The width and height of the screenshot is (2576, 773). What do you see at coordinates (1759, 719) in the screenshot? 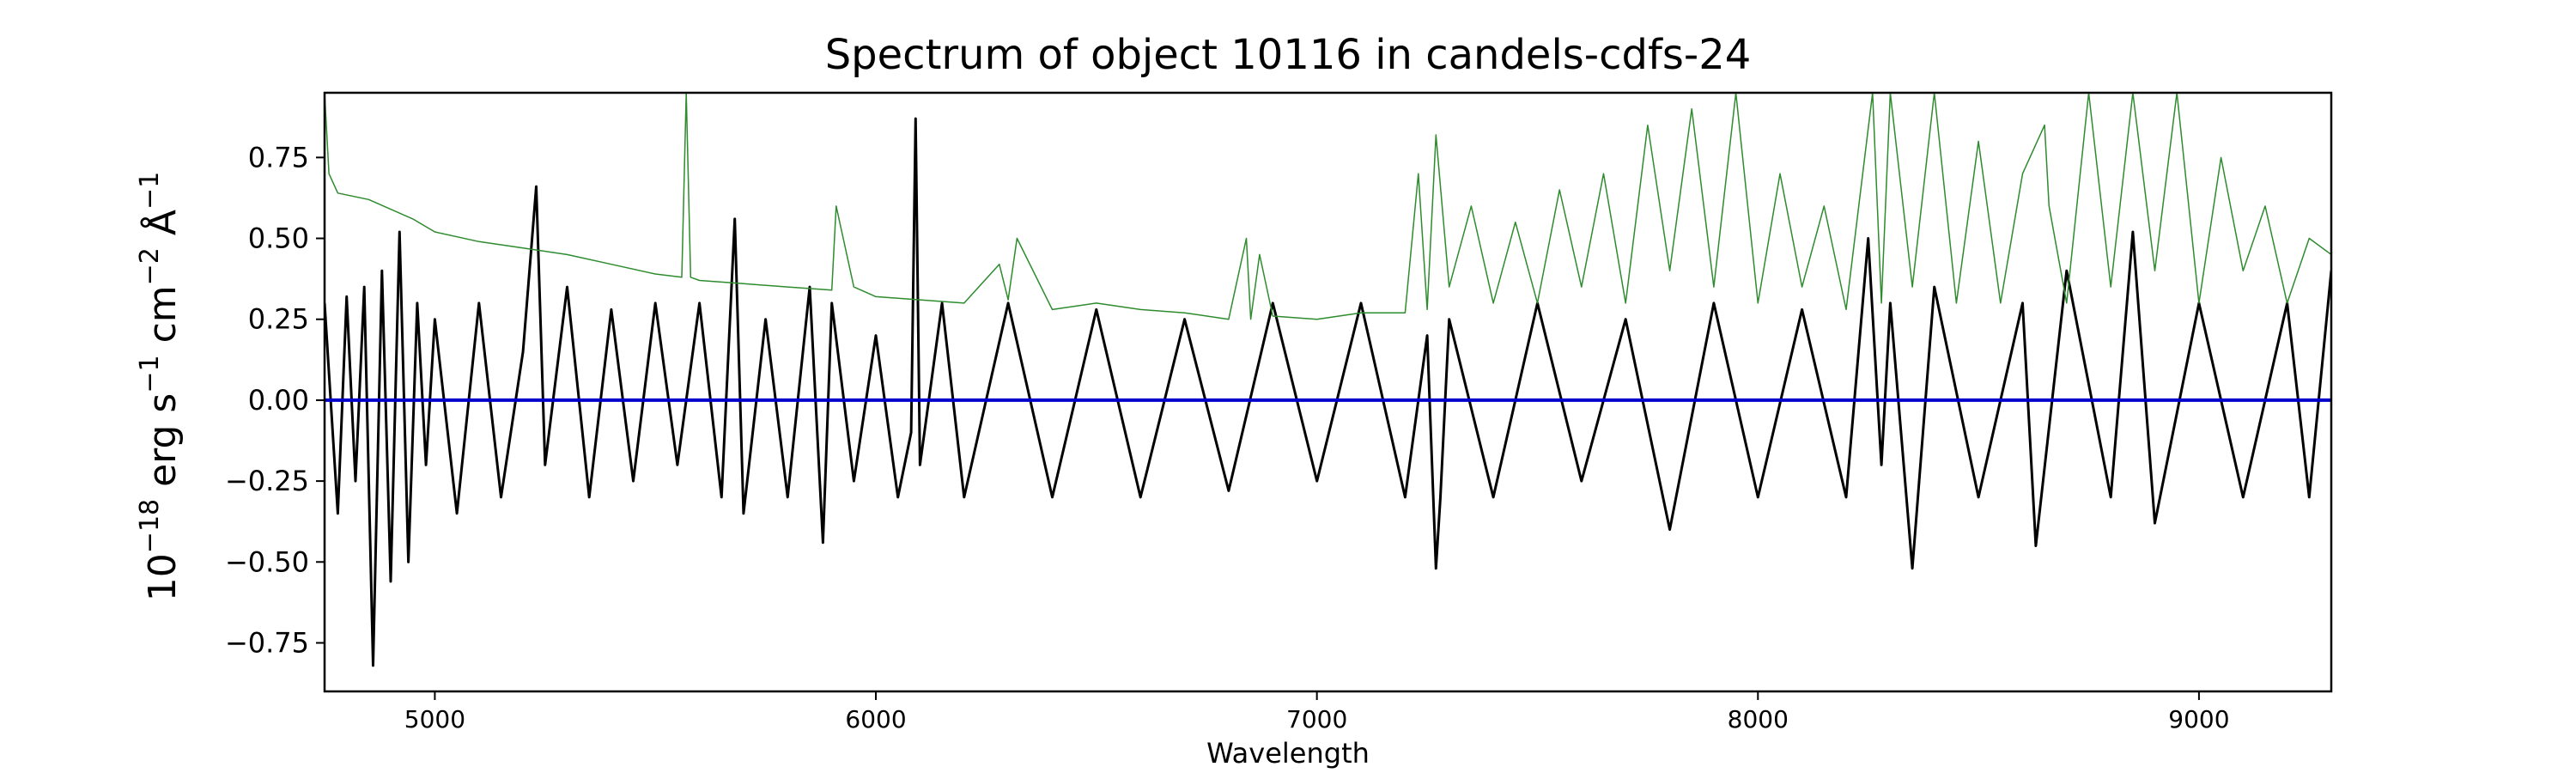
I see `x-tick-label: 8000` at bounding box center [1759, 719].